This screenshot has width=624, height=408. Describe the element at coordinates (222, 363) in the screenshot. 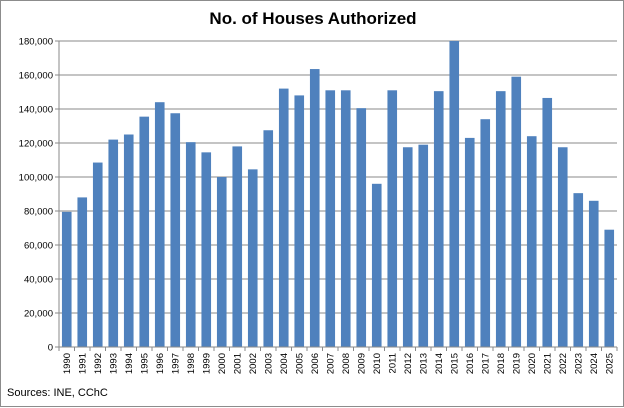

I see `x-tick-label: 2000` at that location.